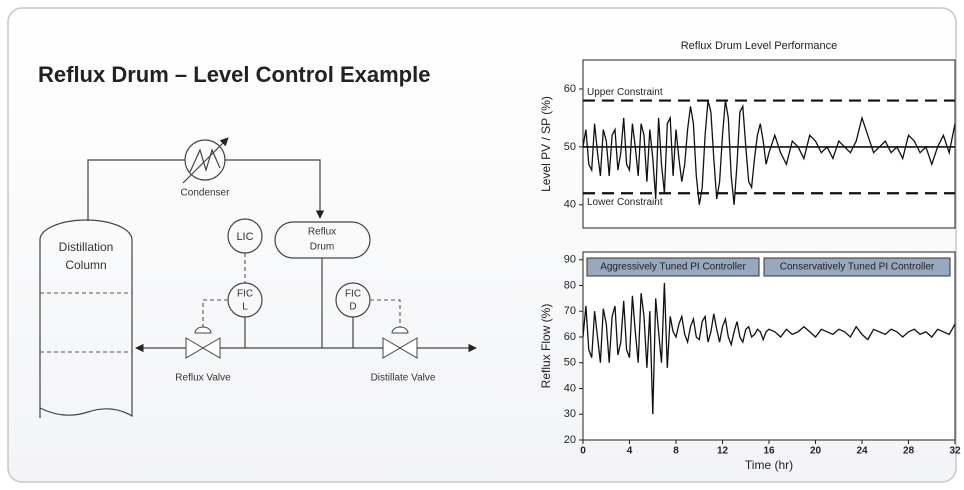 This screenshot has width=964, height=490. I want to click on condenser, so click(205, 160).